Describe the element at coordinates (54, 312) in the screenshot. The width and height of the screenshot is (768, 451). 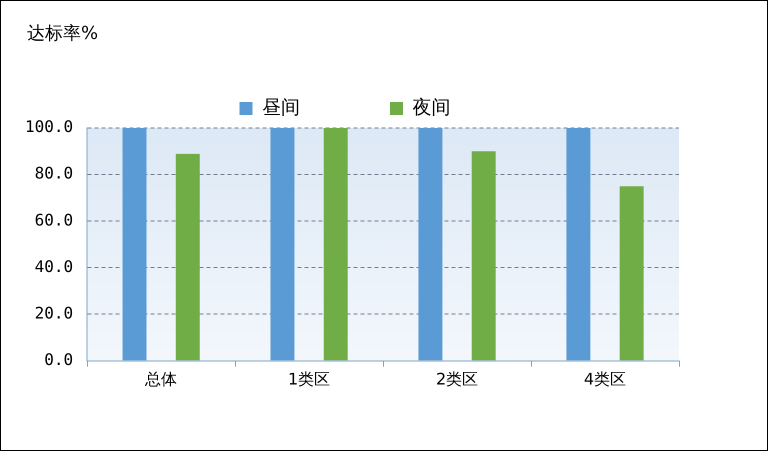
I see `y-tick-label: 20.0` at that location.